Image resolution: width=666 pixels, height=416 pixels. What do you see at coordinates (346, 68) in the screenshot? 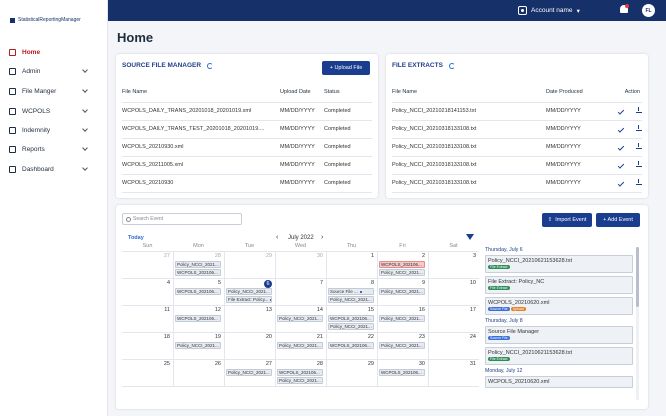
I see `upload-file-button: + Upload File` at bounding box center [346, 68].